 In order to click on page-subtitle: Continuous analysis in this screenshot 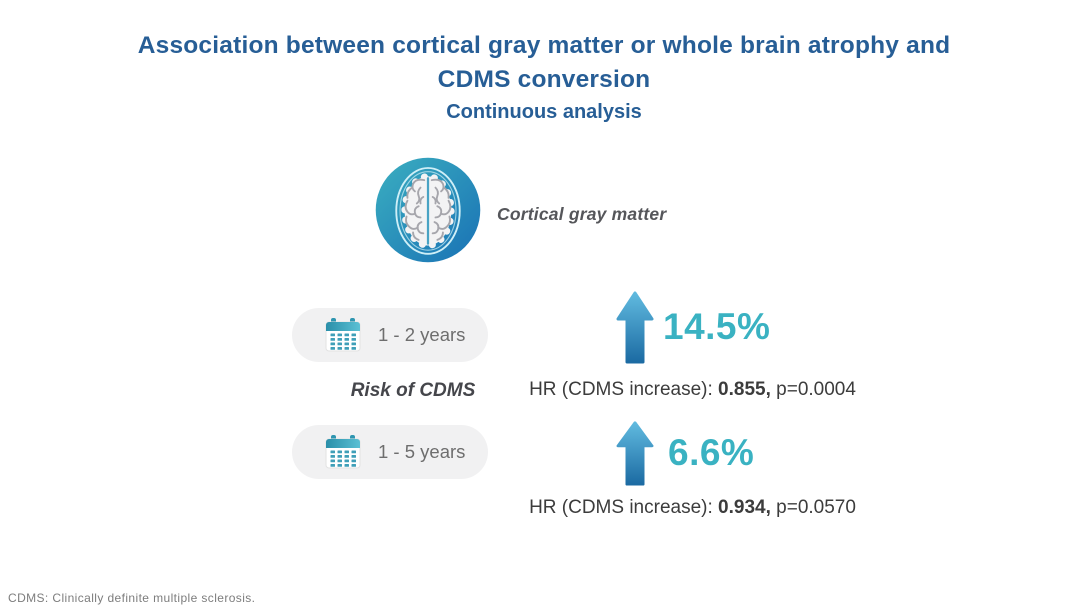, I will do `click(544, 112)`.